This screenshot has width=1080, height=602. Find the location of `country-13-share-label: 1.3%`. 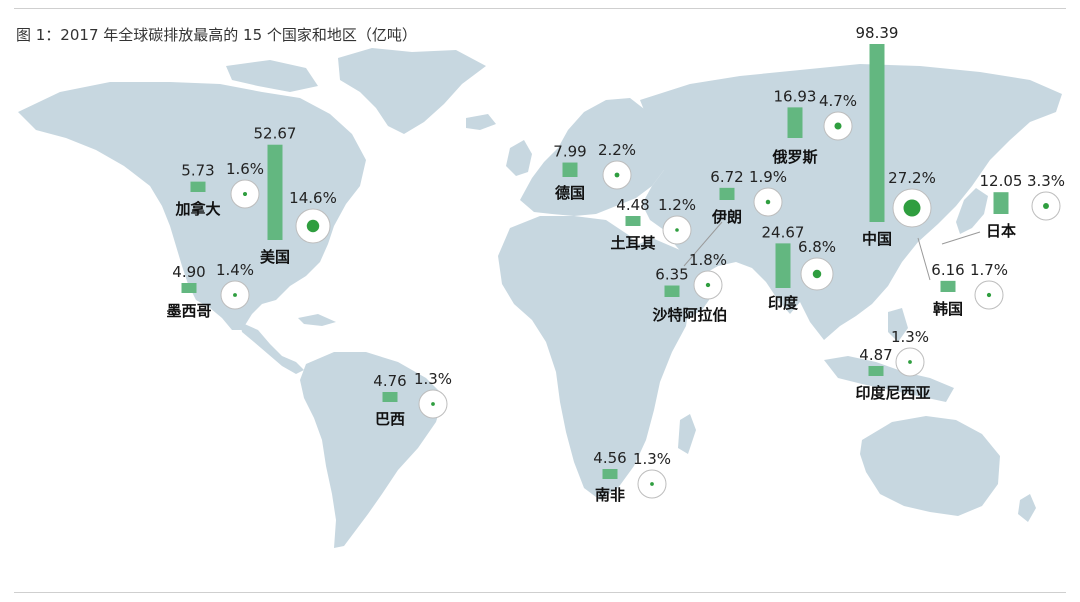

country-13-share-label: 1.3% is located at coordinates (652, 459).